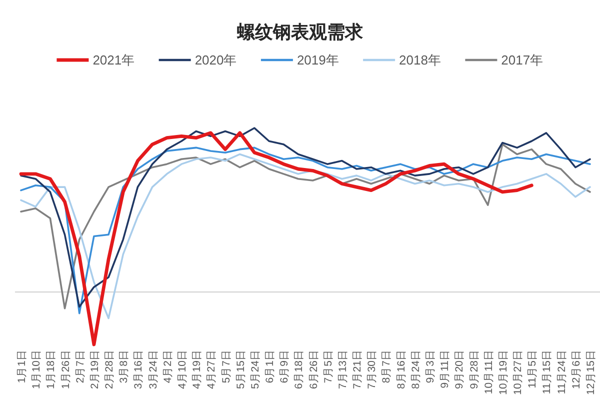 Image resolution: width=600 pixels, height=400 pixels. Describe the element at coordinates (36, 369) in the screenshot. I see `x-tick-label: 1月10日` at that location.